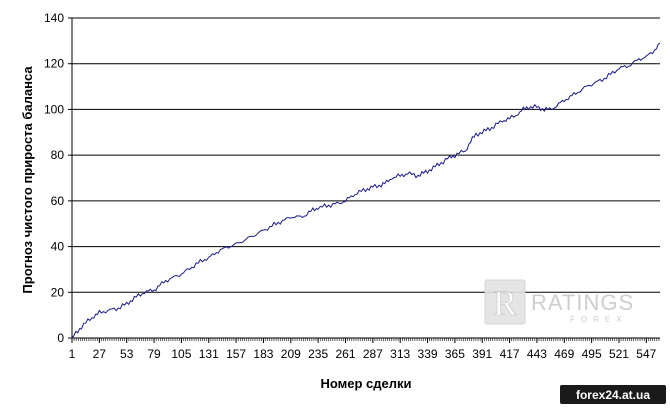 This screenshot has height=408, width=670. I want to click on x-tick-label-339: 339, so click(428, 354).